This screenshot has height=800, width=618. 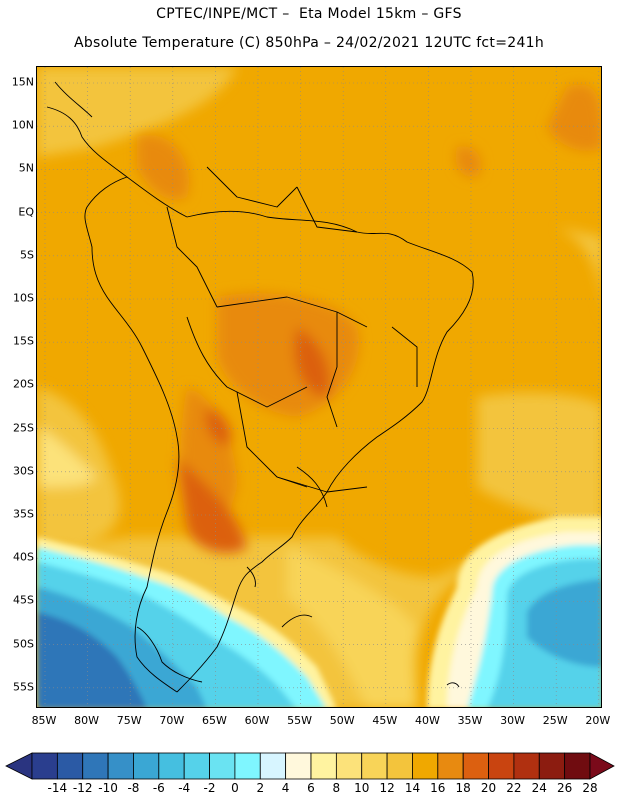 What do you see at coordinates (22, 125) in the screenshot?
I see `lat-label: 10N` at bounding box center [22, 125].